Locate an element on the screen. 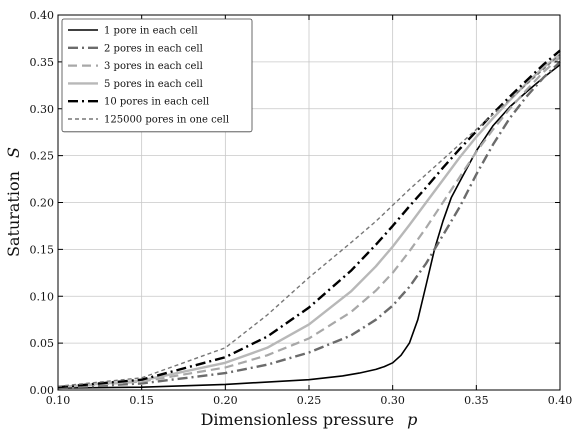 The width and height of the screenshot is (582, 434). x-axis-label: Dimensionless pressure is located at coordinates (297, 419).